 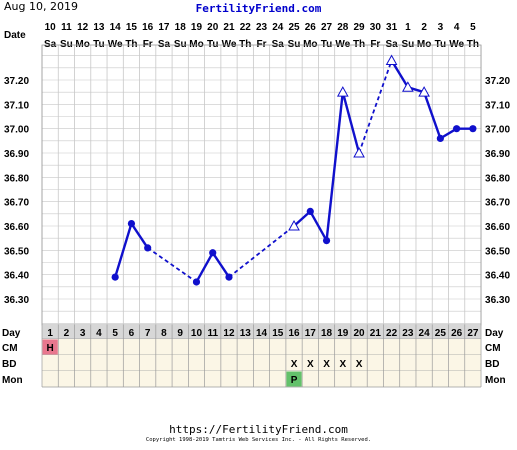 I want to click on cm-row-bg, so click(x=262, y=347).